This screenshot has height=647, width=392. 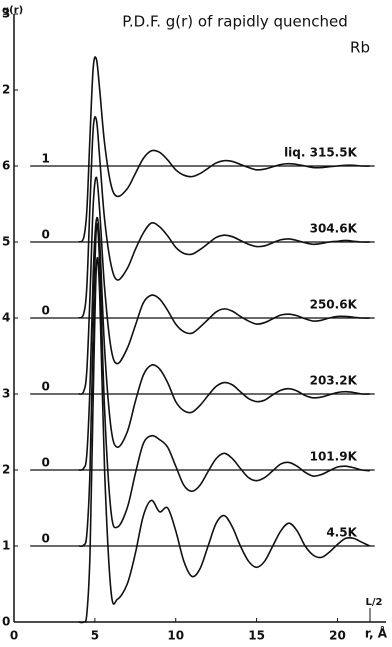 What do you see at coordinates (12, 10) in the screenshot?
I see `y-axis-label: g(r)` at bounding box center [12, 10].